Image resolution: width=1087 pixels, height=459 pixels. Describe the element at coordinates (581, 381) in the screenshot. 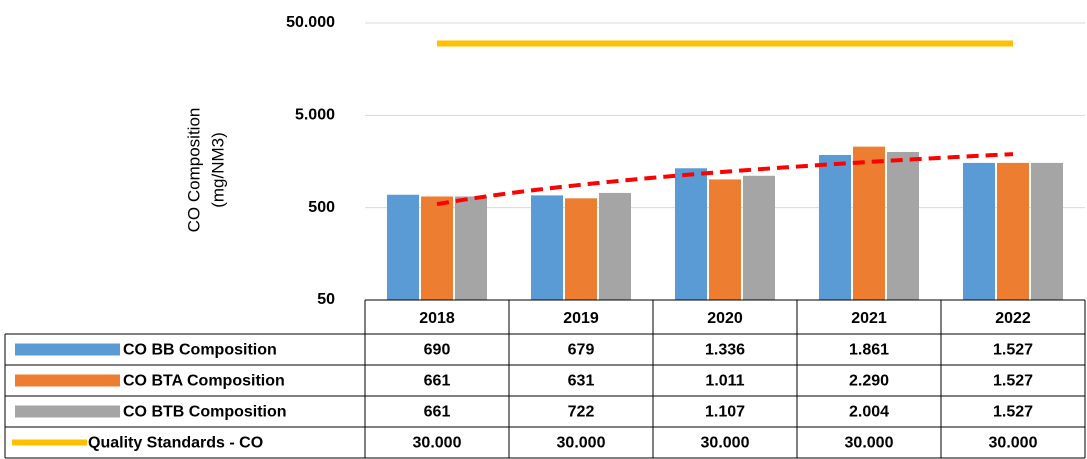

I see `table-cell: 631` at that location.